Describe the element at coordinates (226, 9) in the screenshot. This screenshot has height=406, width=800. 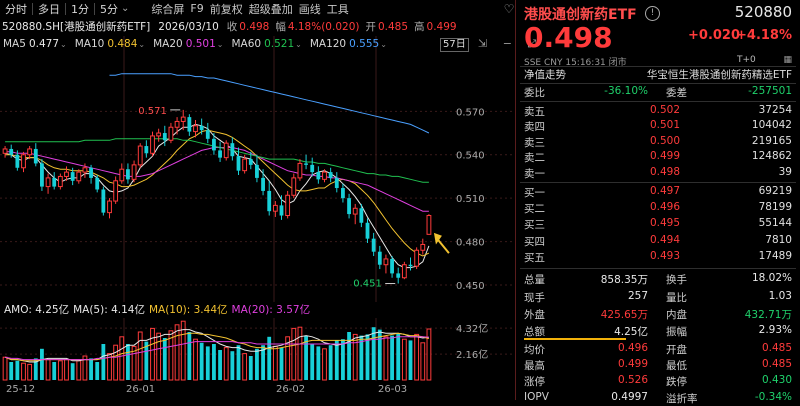
I see `menu-adjust: 前复权` at that location.